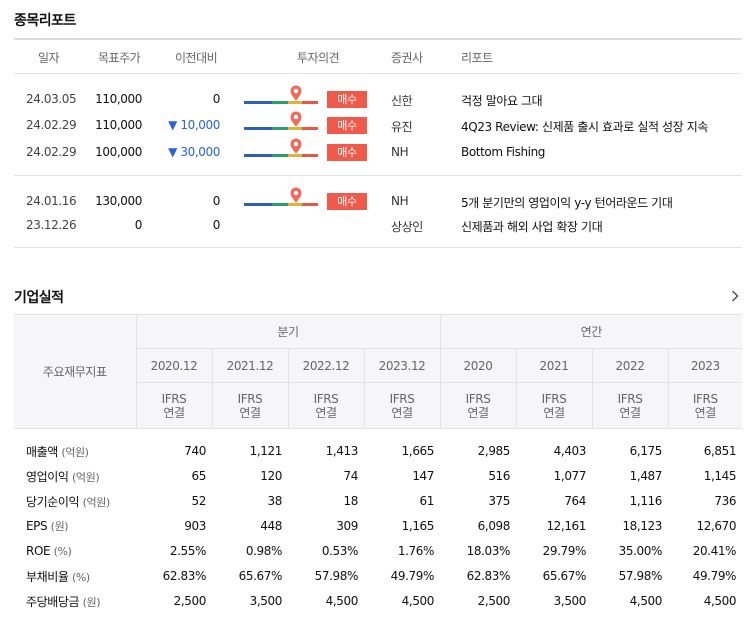 The image size is (745, 622). What do you see at coordinates (62, 551) in the screenshot?
I see `metric-unit: (%)` at bounding box center [62, 551].